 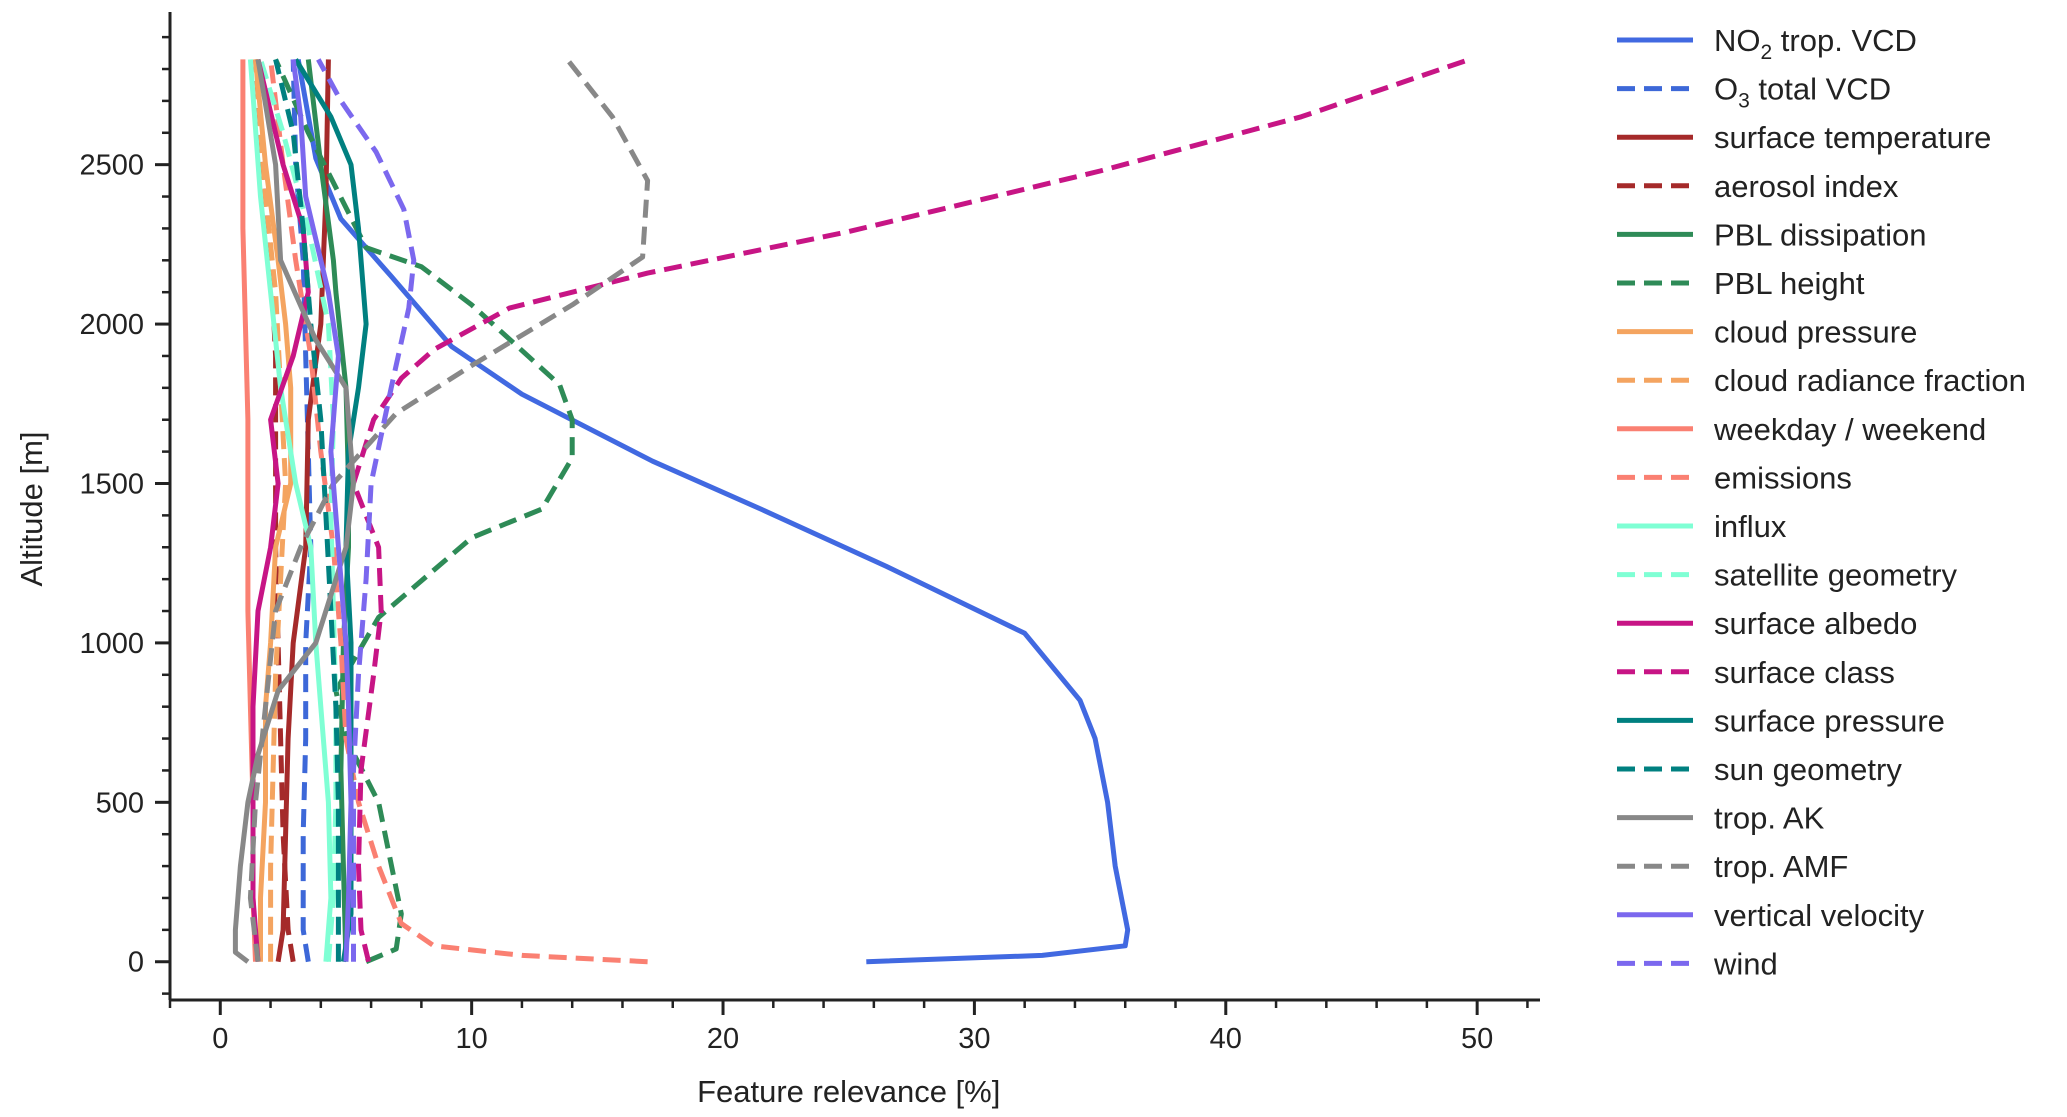 What do you see at coordinates (271, 510) in the screenshot?
I see `series-line-cloud-radiance-fraction` at bounding box center [271, 510].